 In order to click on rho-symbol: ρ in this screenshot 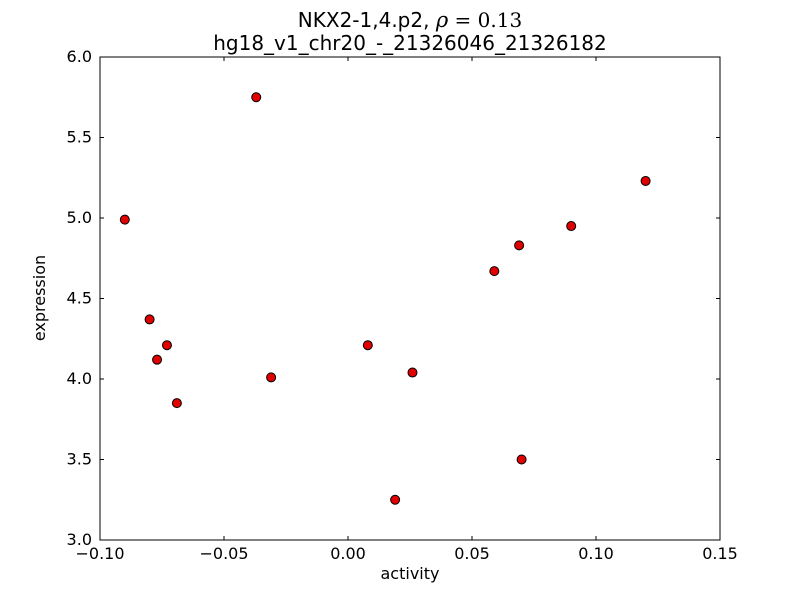, I will do `click(442, 20)`.